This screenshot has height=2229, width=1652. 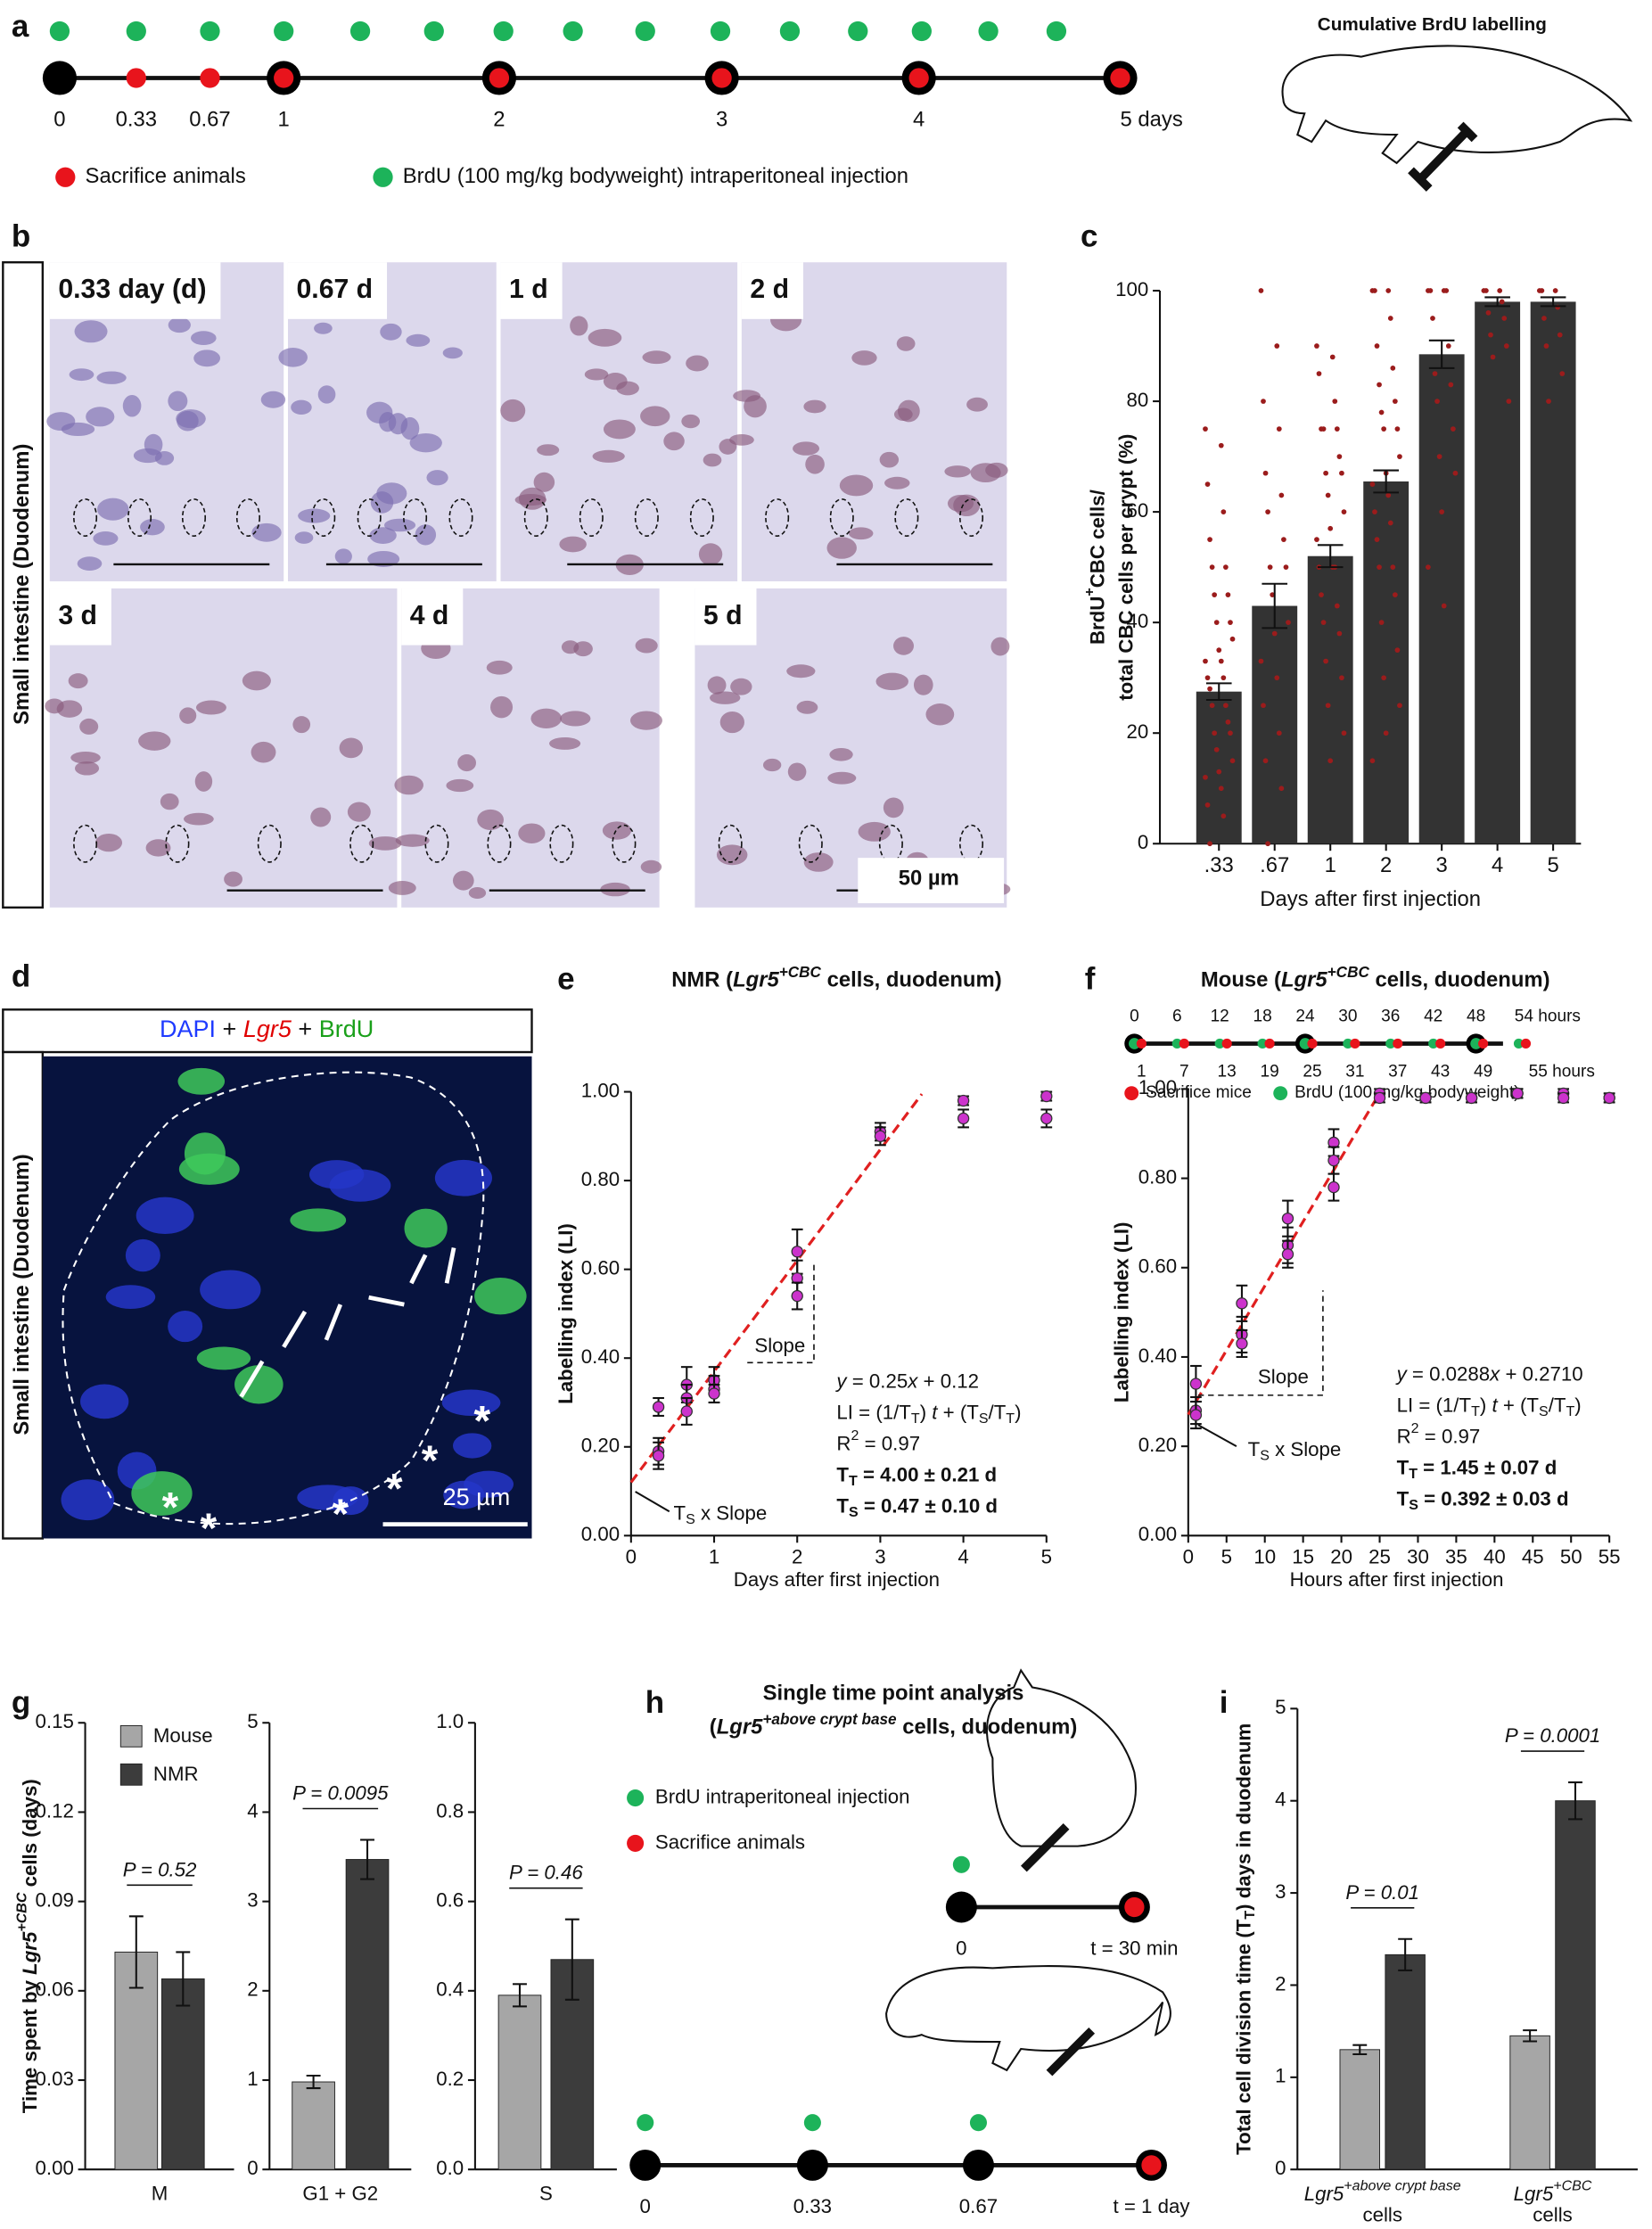 I want to click on asterisk: *, so click(x=483, y=1420).